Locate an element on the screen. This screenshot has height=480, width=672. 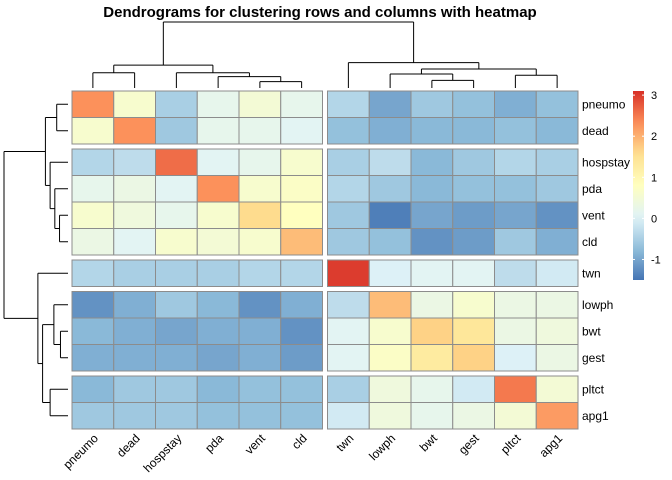
row-dendrogram is located at coordinates (35, 260).